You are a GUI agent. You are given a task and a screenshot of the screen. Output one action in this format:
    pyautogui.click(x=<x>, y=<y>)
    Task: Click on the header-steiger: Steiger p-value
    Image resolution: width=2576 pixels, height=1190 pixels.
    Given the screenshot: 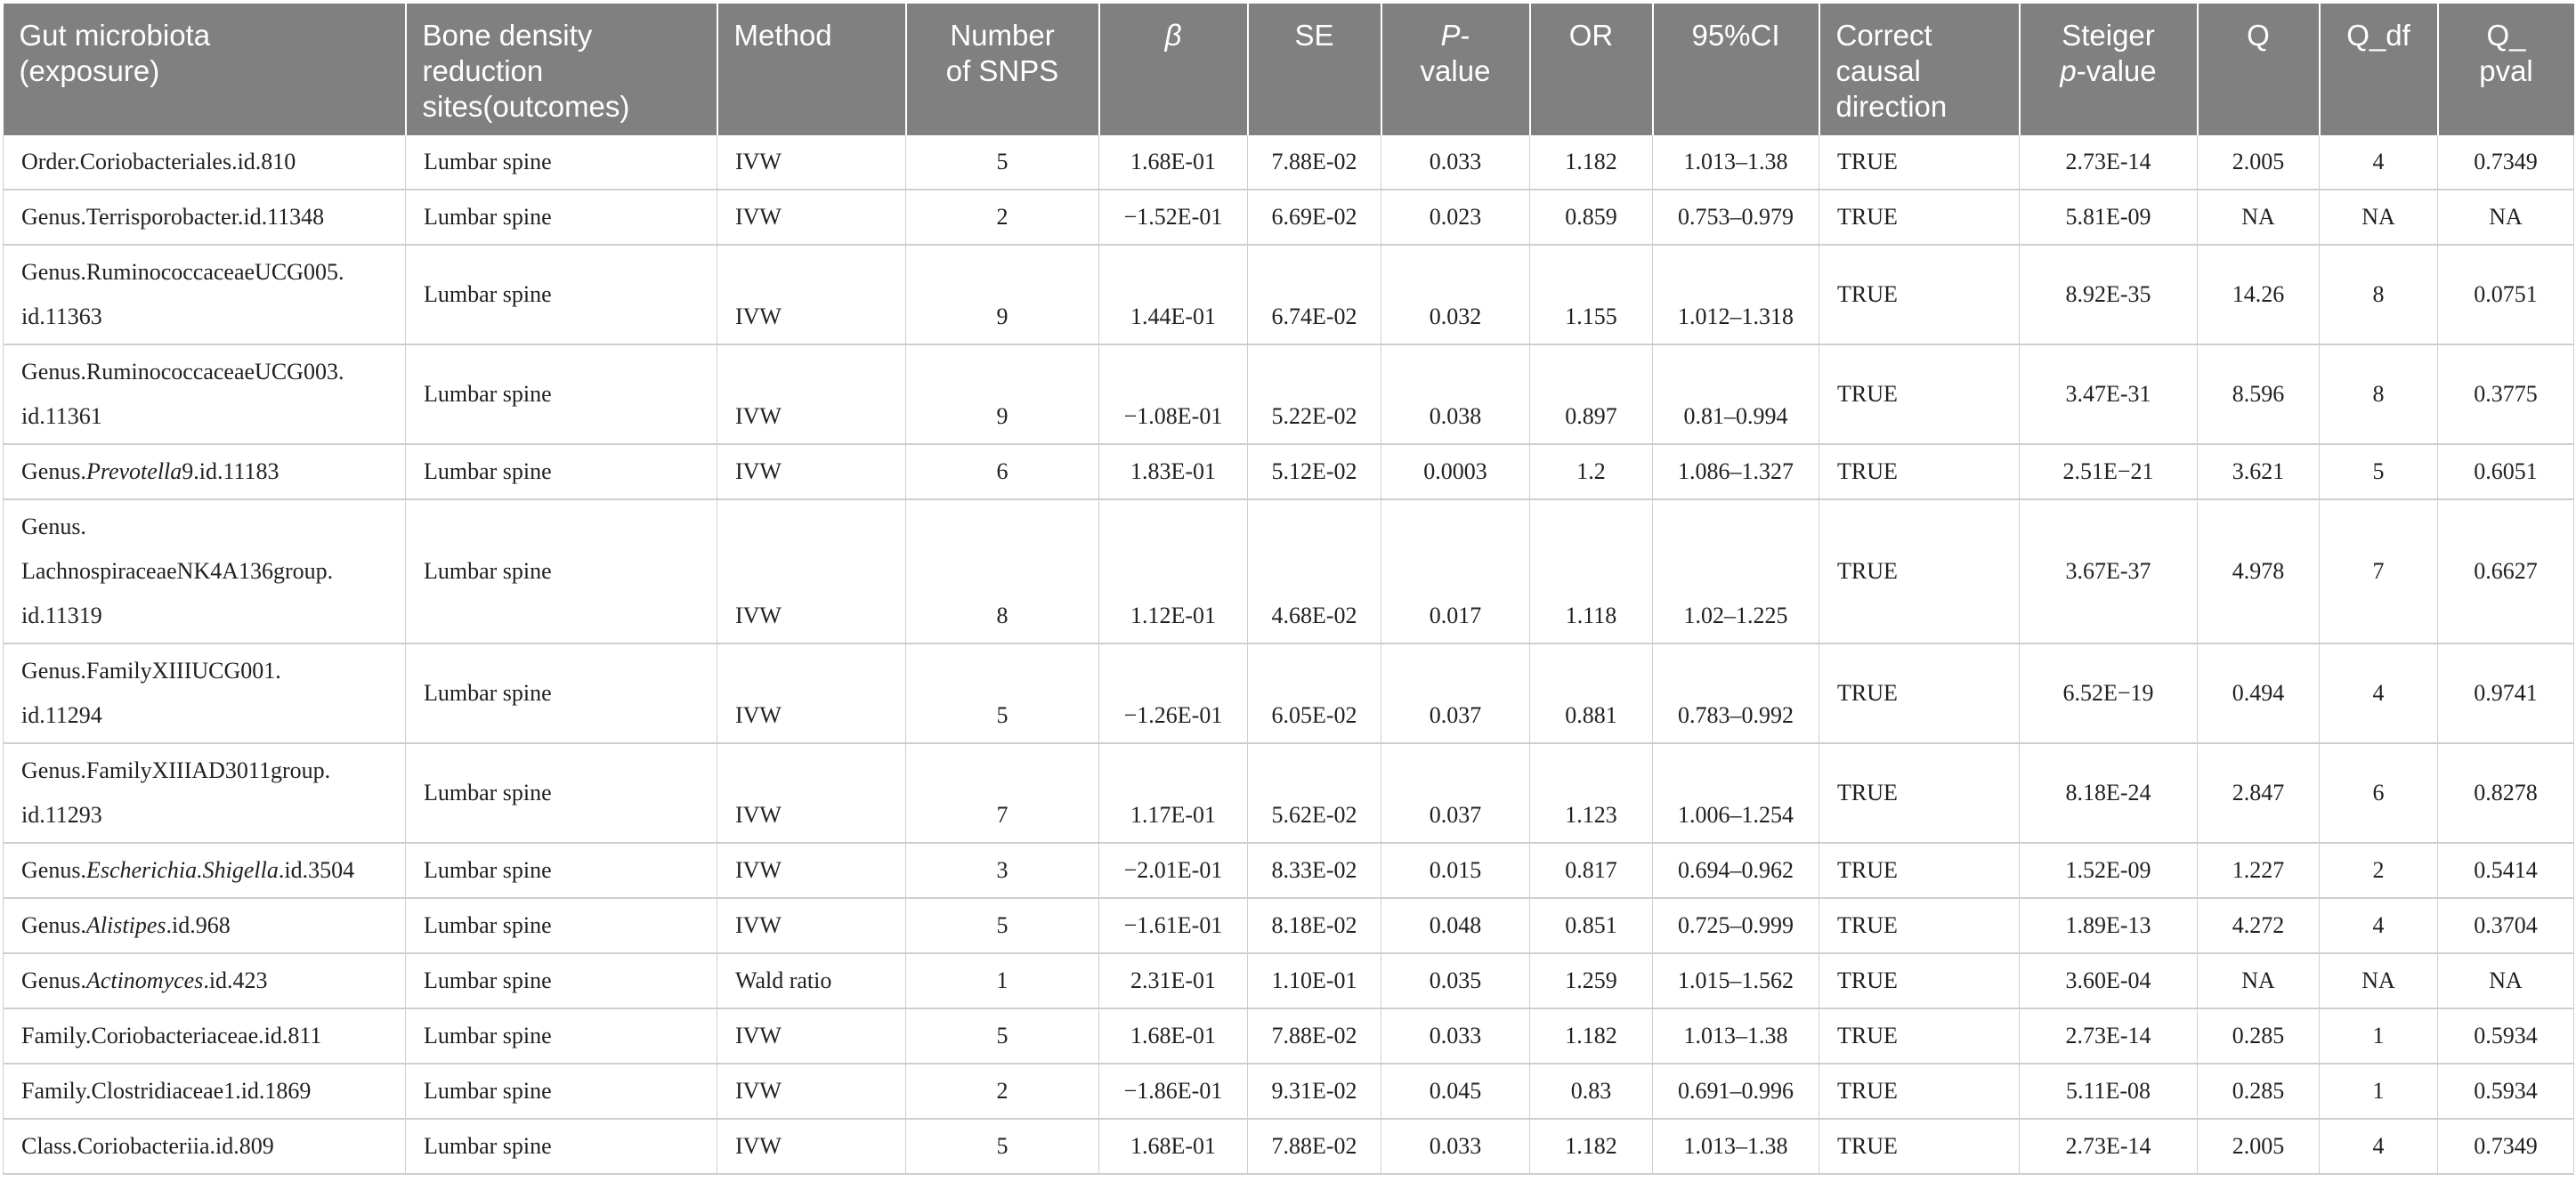 What is the action you would take?
    pyautogui.click(x=2109, y=69)
    